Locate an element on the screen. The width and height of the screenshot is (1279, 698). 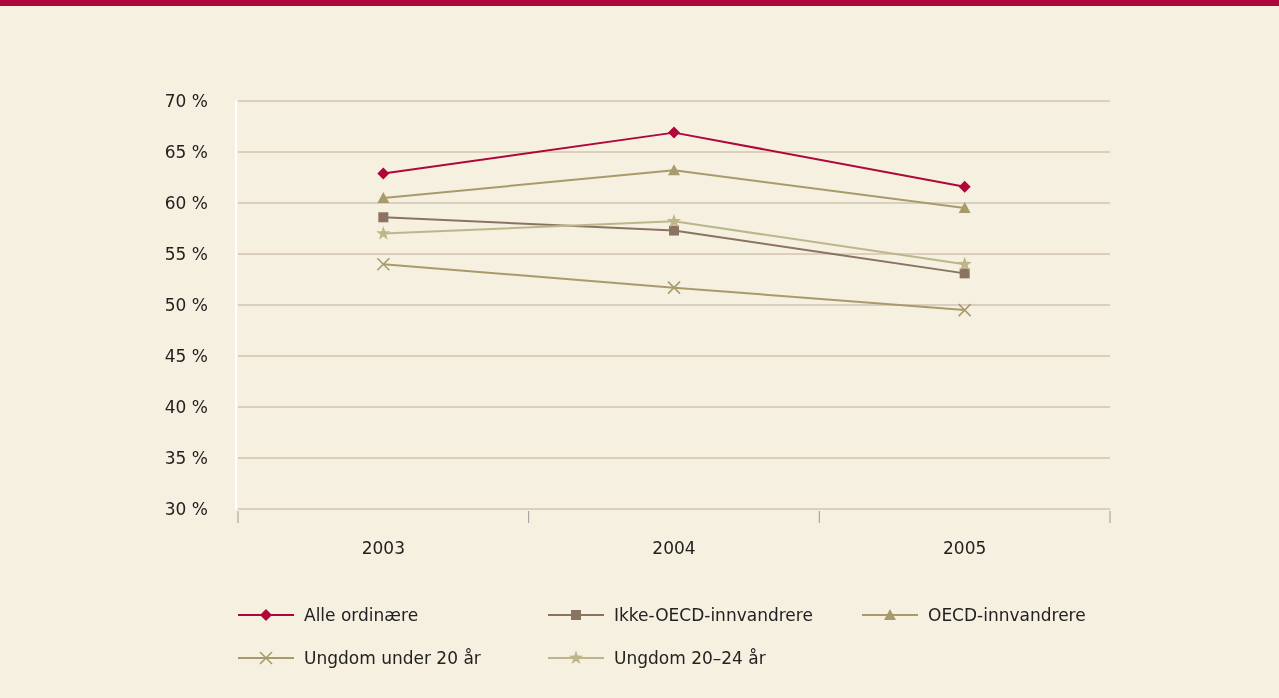
legend-label: Ungdom under 20 år is located at coordinates (392, 658).